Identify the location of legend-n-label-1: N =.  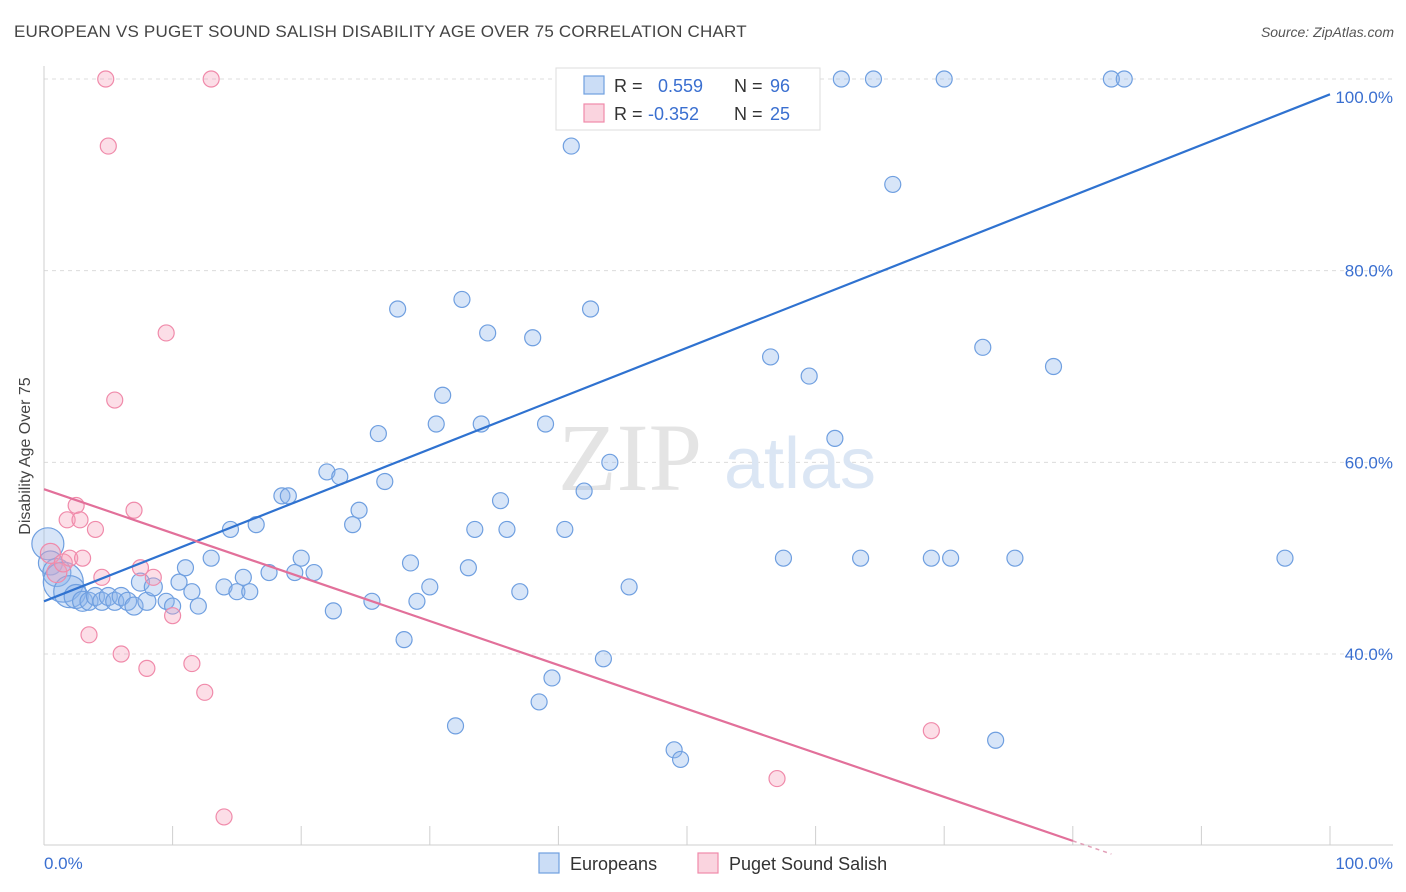
(748, 86).